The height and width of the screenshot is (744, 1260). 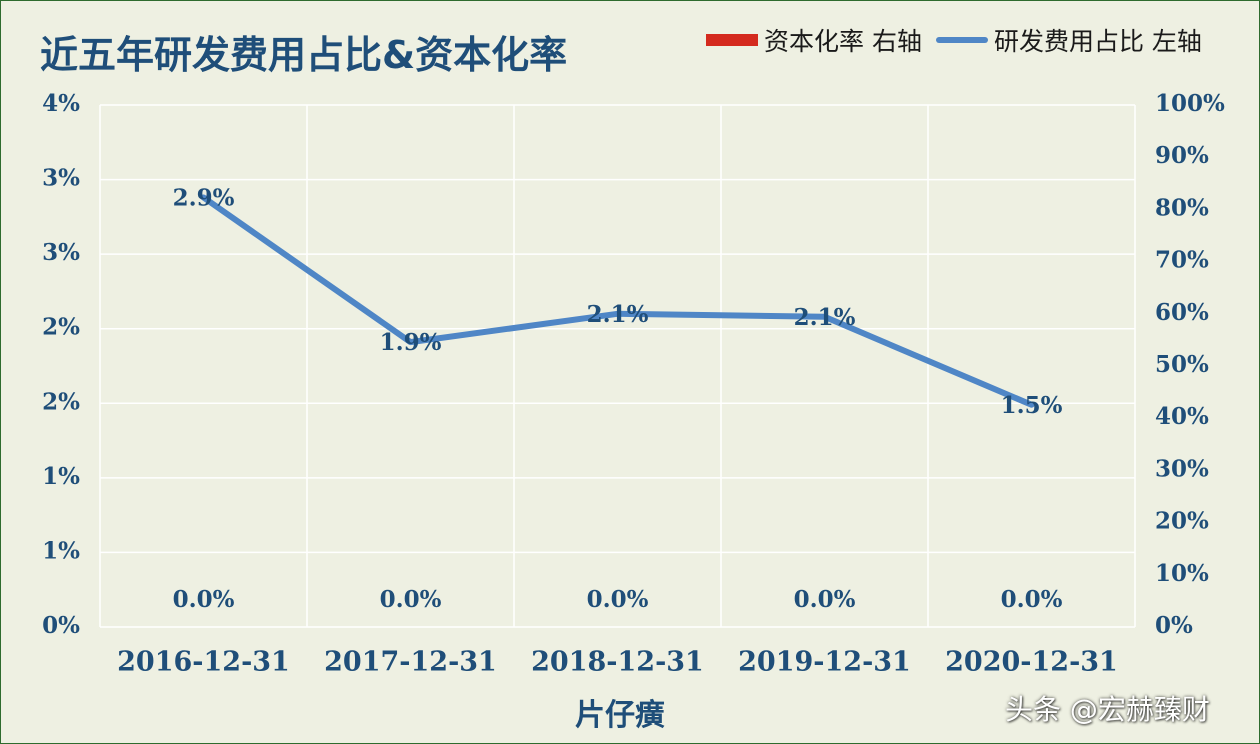 I want to click on x-axis-title: 片仔癀, so click(x=620, y=715).